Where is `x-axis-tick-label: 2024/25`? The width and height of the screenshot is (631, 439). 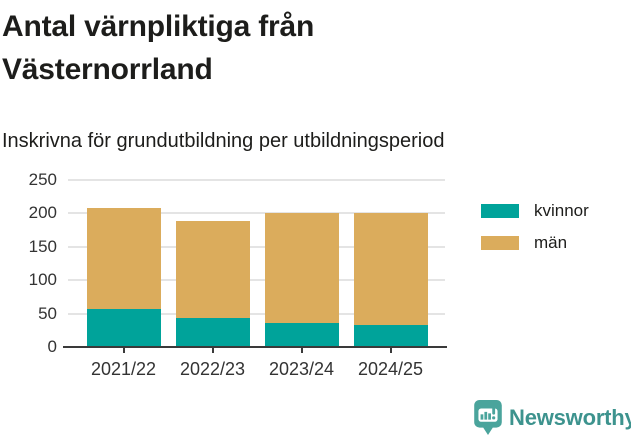 x-axis-tick-label: 2024/25 is located at coordinates (390, 369).